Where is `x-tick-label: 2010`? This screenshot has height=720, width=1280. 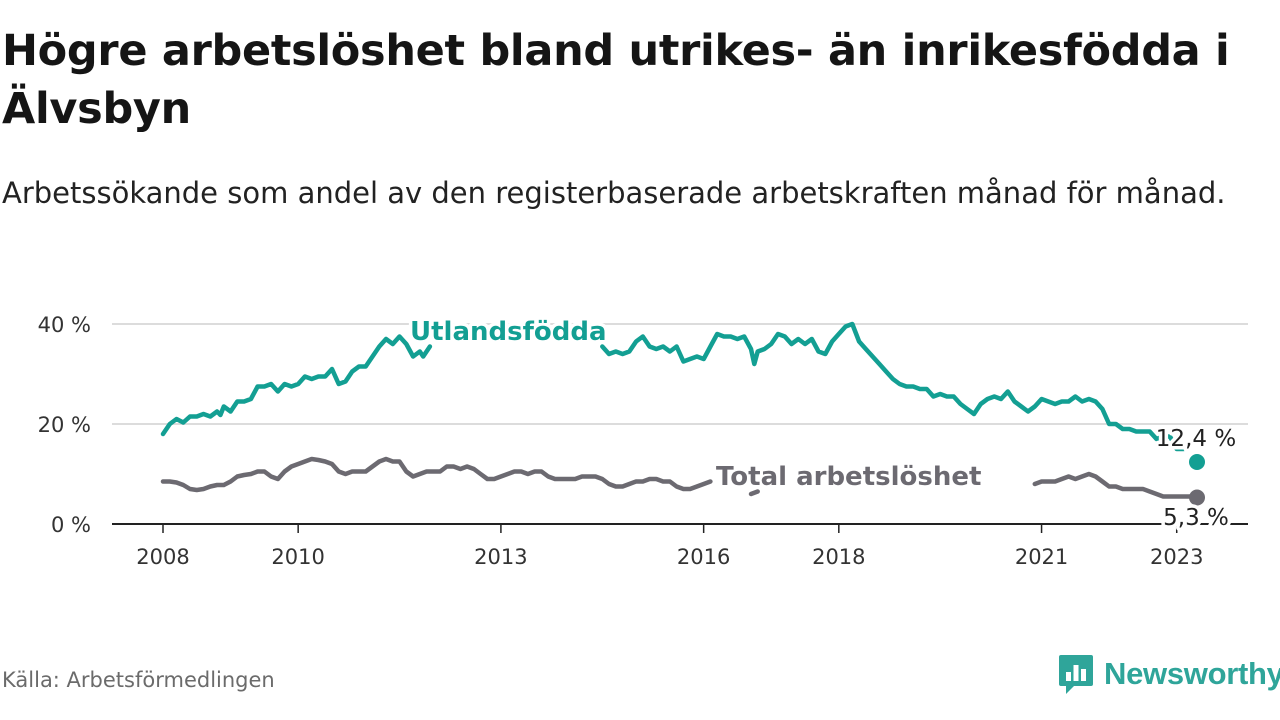
x-tick-label: 2010 is located at coordinates (297, 557).